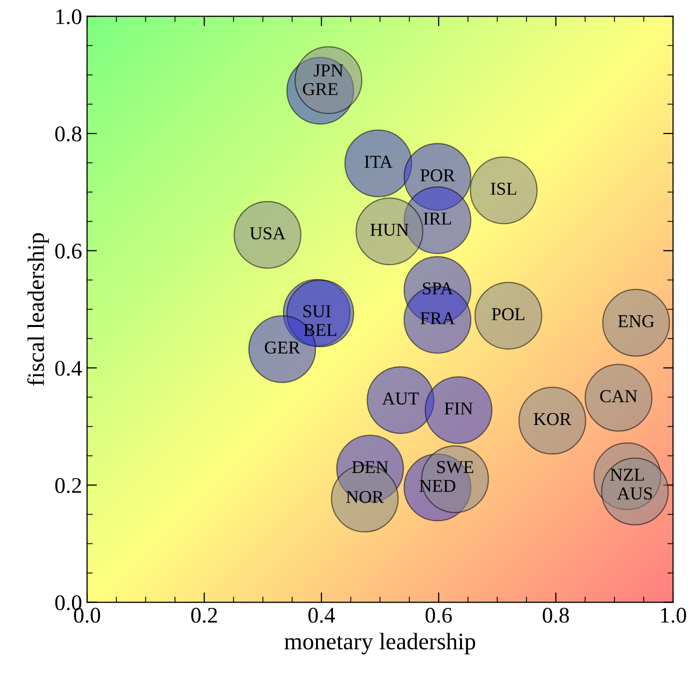 This screenshot has width=691, height=679. I want to click on data-label: POL, so click(508, 314).